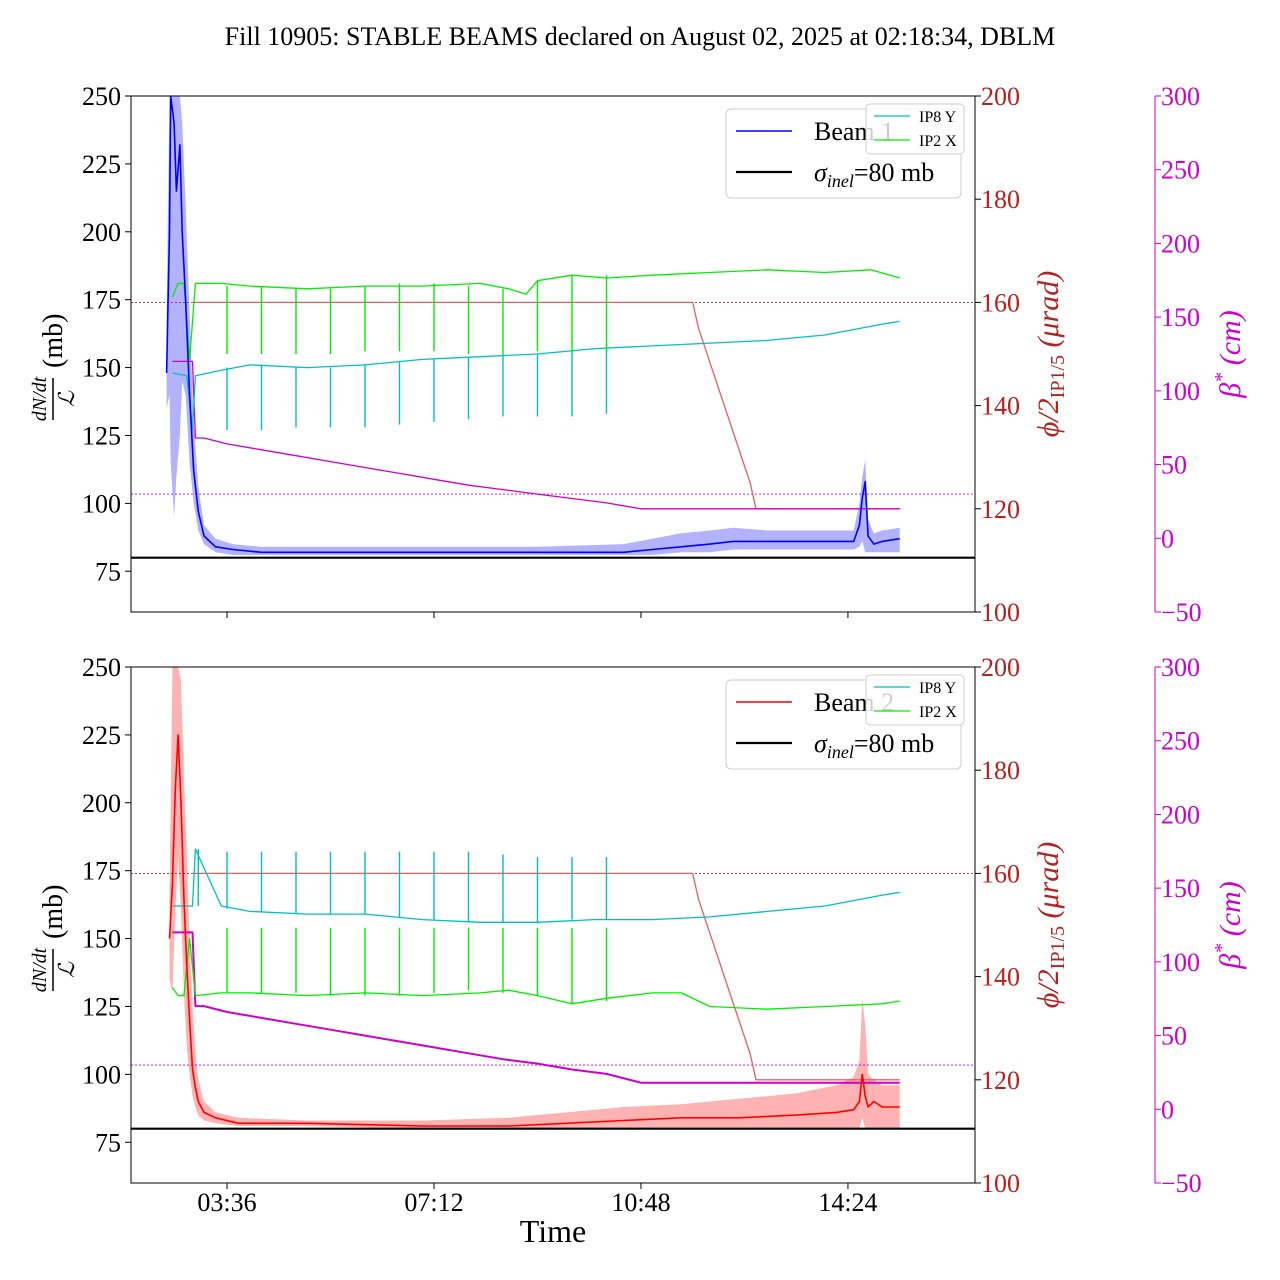 The height and width of the screenshot is (1280, 1280). I want to click on x-tick-label: 03:36, so click(226, 1202).